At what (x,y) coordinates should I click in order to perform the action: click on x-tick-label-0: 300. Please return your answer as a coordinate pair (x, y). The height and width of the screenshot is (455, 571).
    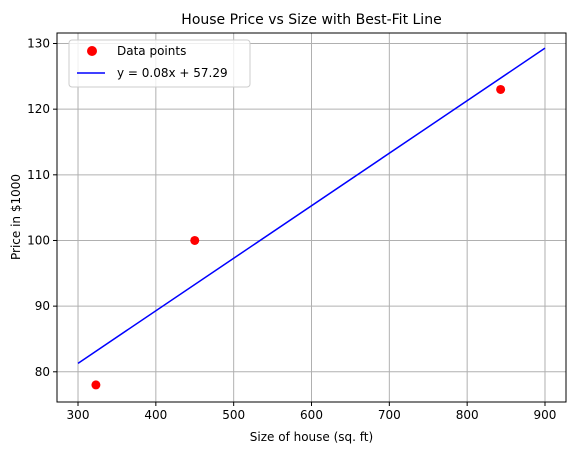
    Looking at the image, I should click on (78, 415).